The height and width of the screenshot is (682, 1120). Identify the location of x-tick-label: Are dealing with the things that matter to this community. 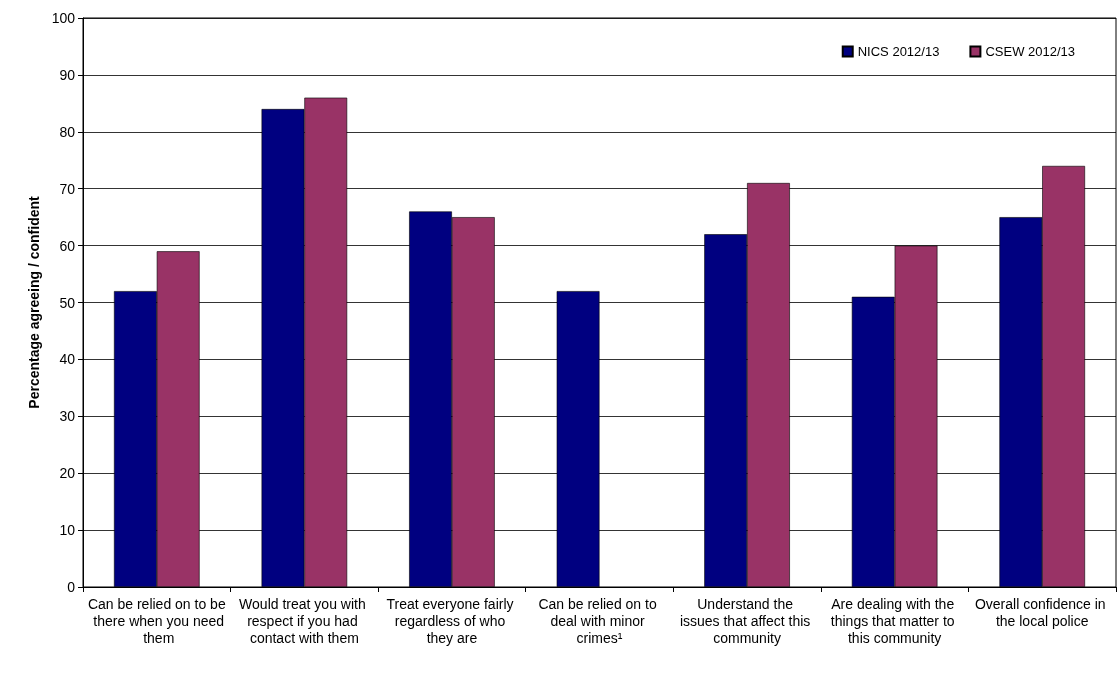
(894, 620).